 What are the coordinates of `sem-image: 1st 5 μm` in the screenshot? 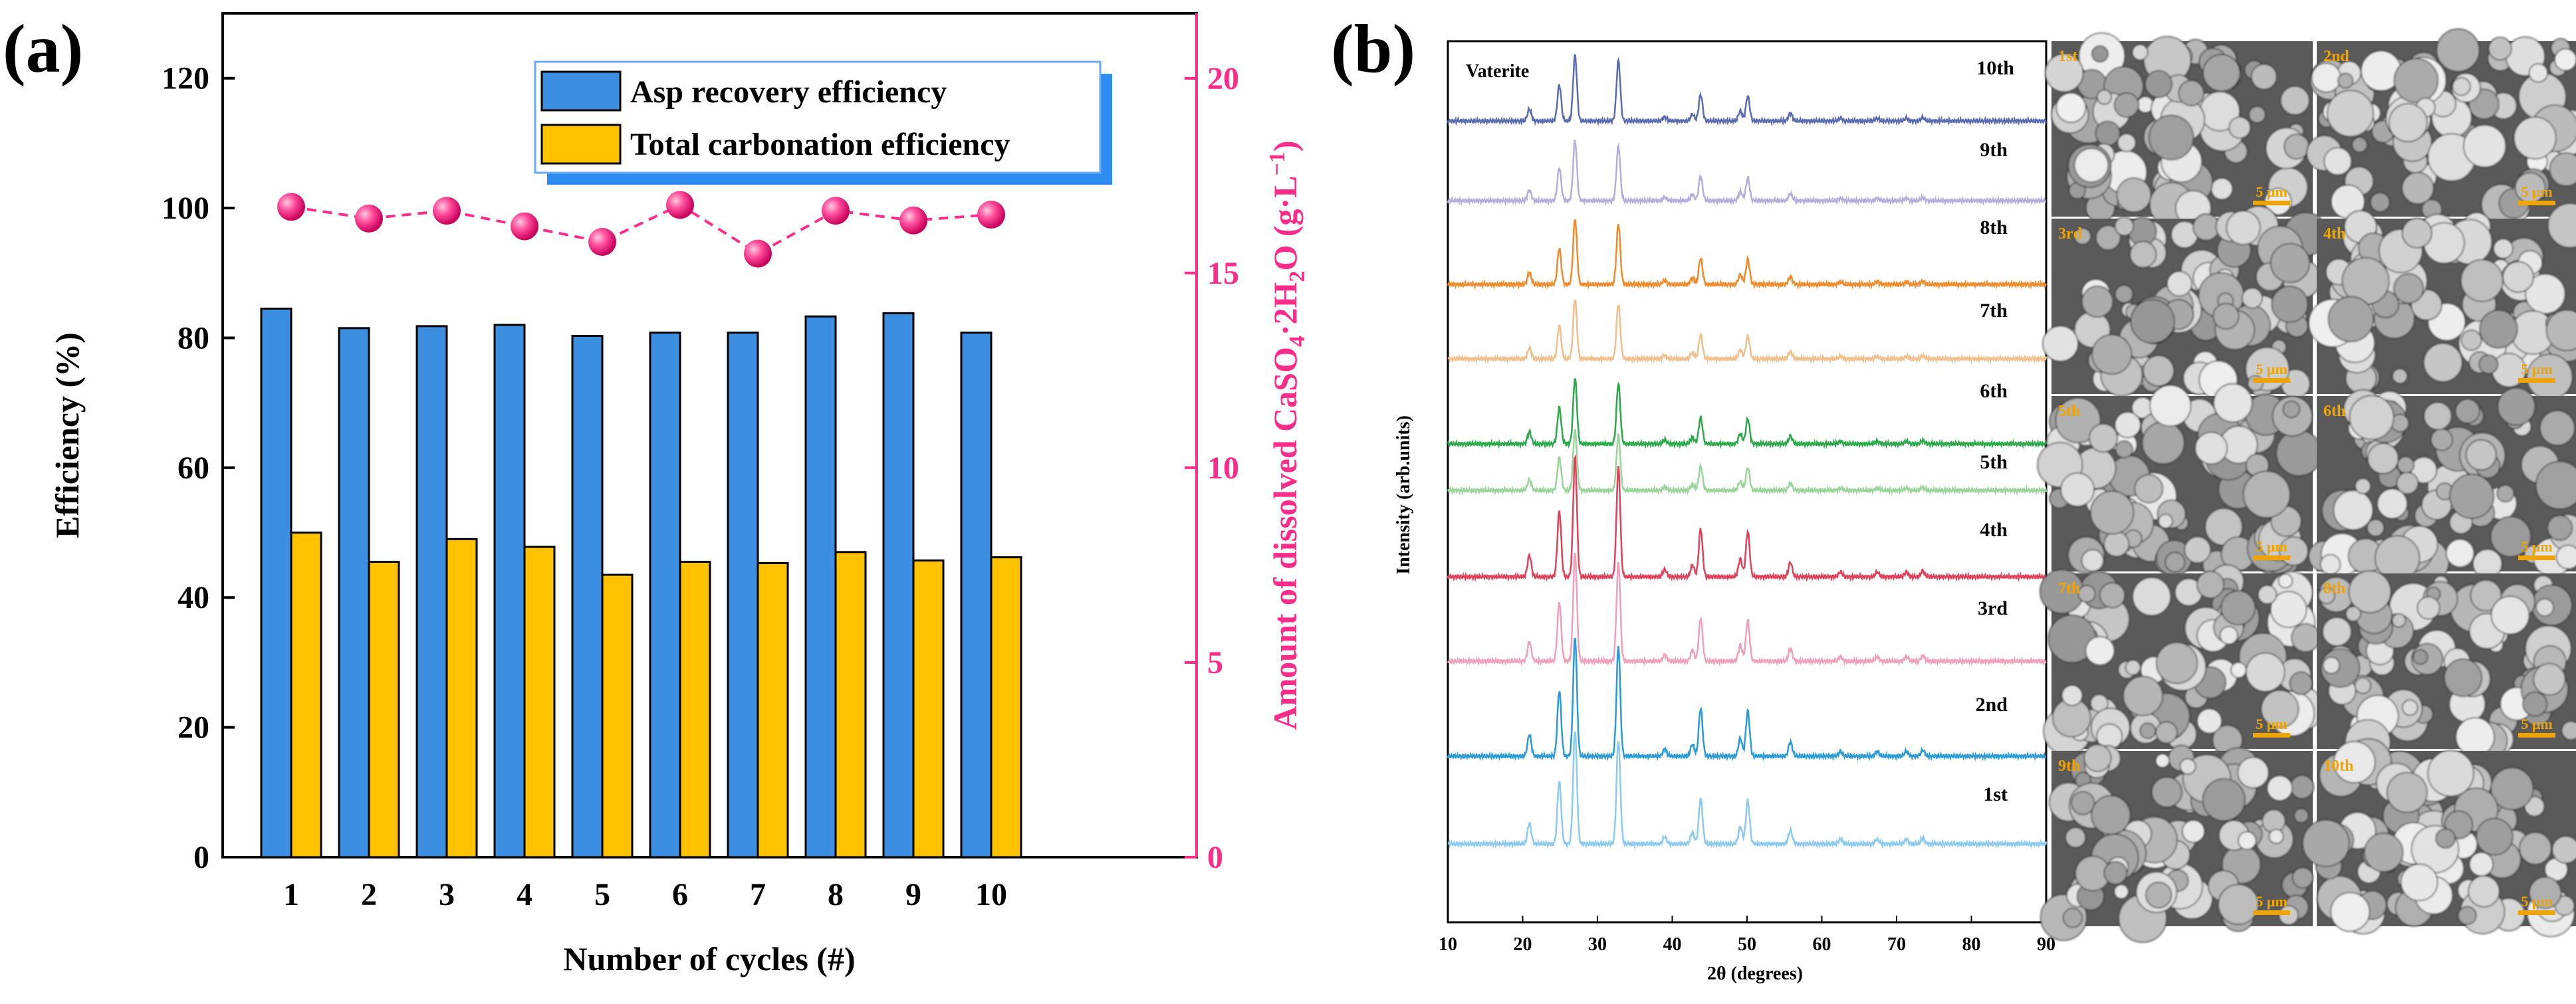 It's located at (2178, 130).